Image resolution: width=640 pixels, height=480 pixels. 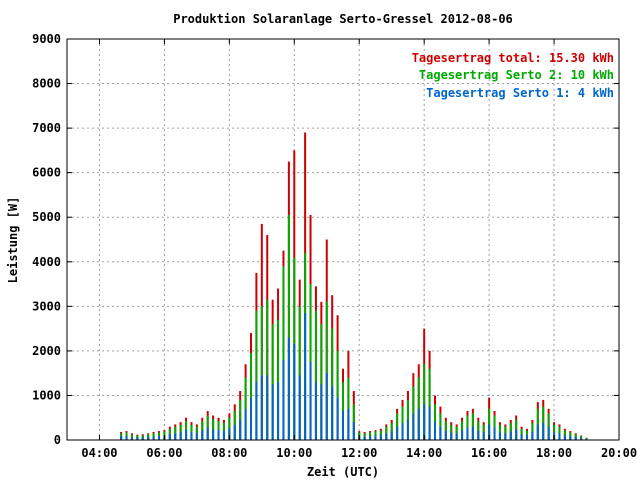 I want to click on x-tick-label: 10:00, so click(x=294, y=453).